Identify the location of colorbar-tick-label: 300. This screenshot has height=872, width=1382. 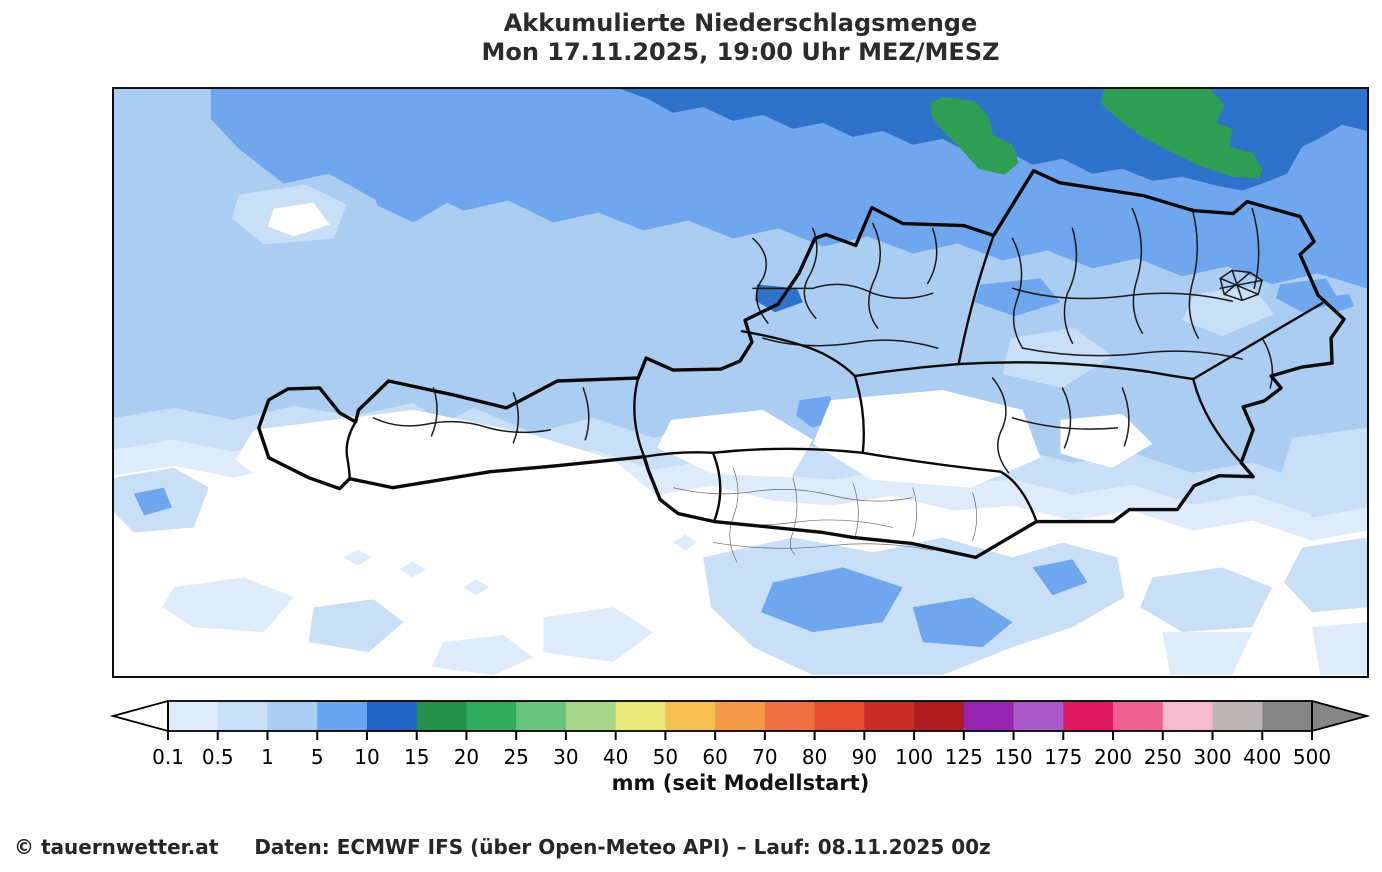
(1212, 757).